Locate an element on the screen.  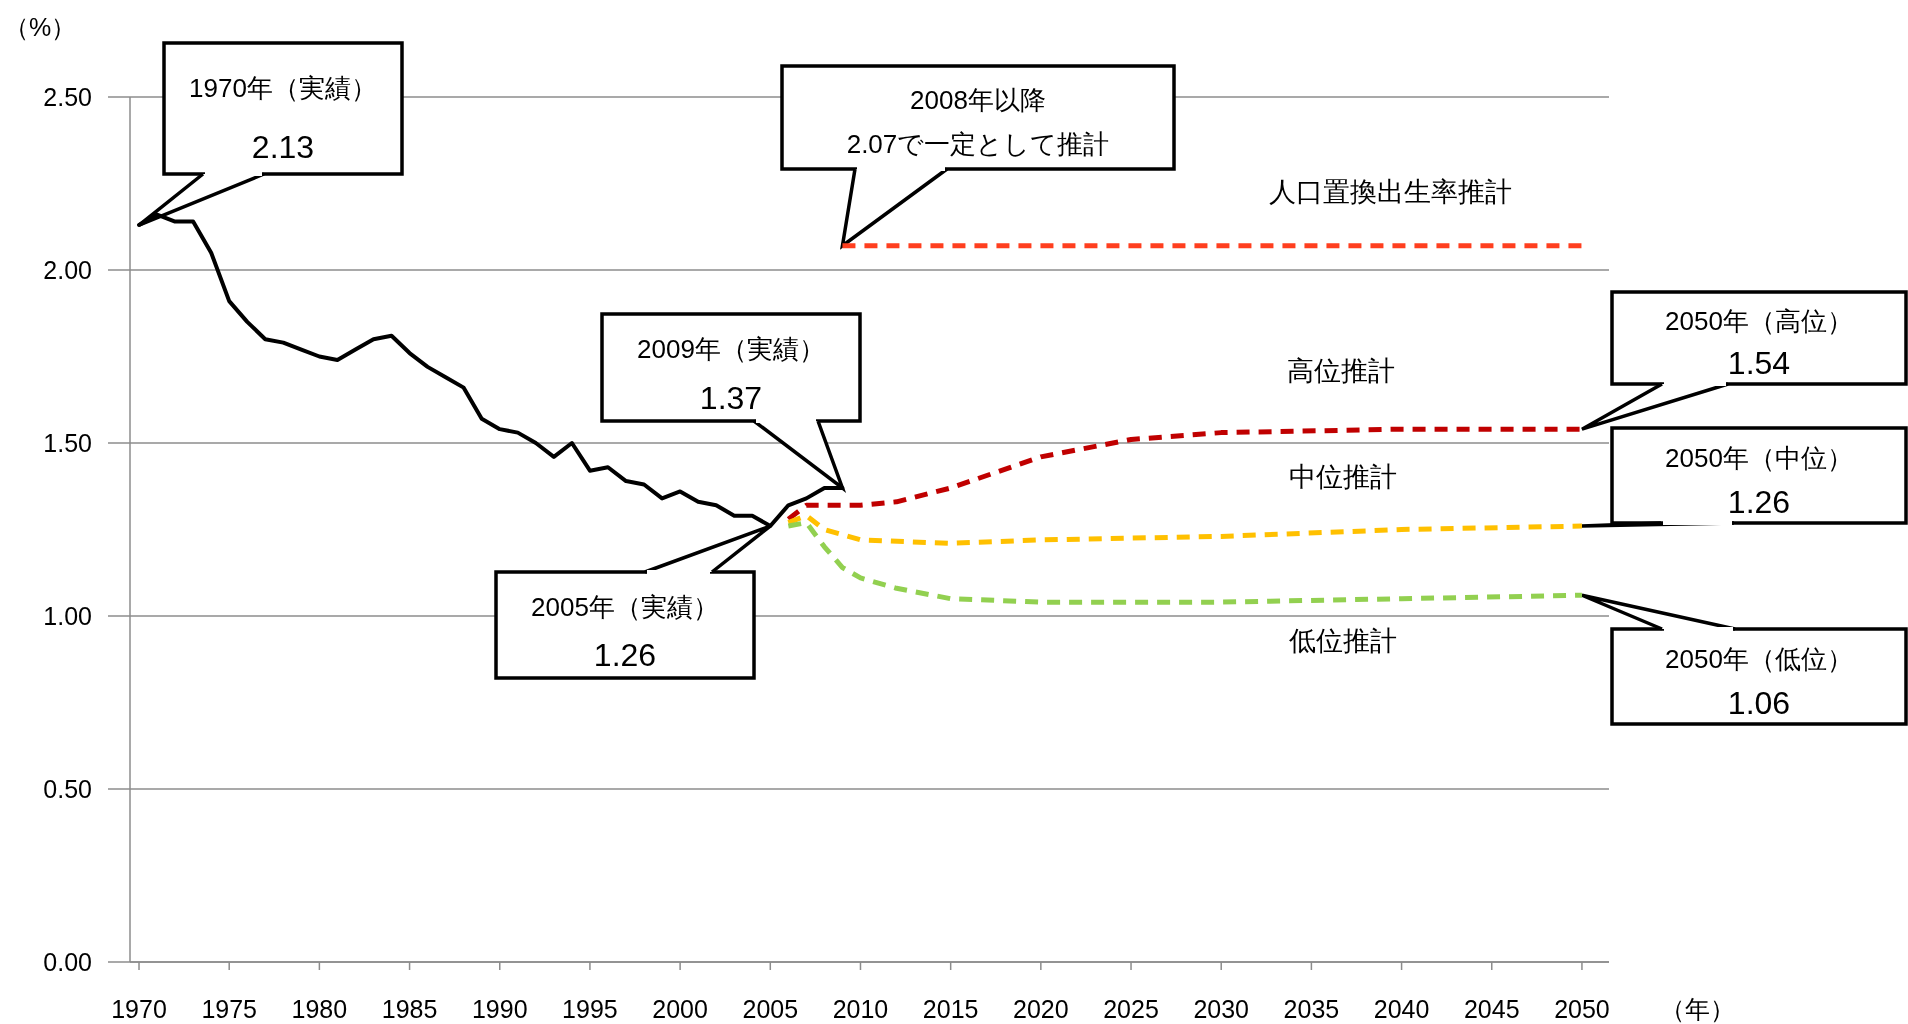
y-axis-title: （%） is located at coordinates (40, 27).